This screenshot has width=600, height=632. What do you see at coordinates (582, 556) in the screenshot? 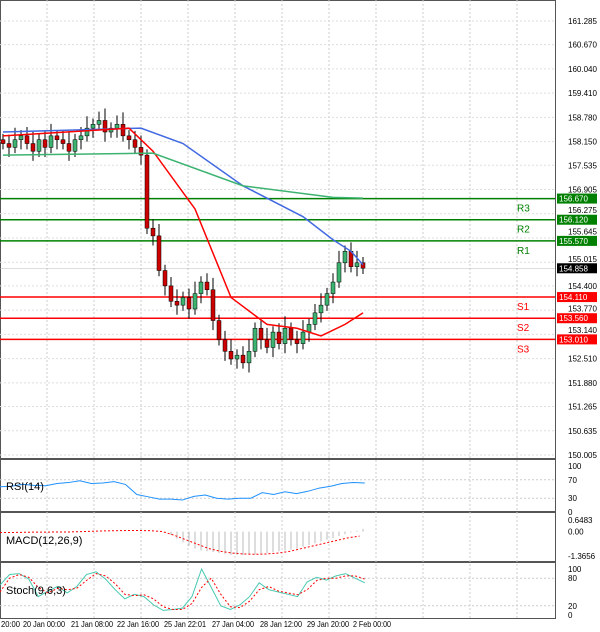
I see `macd-tick-label: -1.3656` at bounding box center [582, 556].